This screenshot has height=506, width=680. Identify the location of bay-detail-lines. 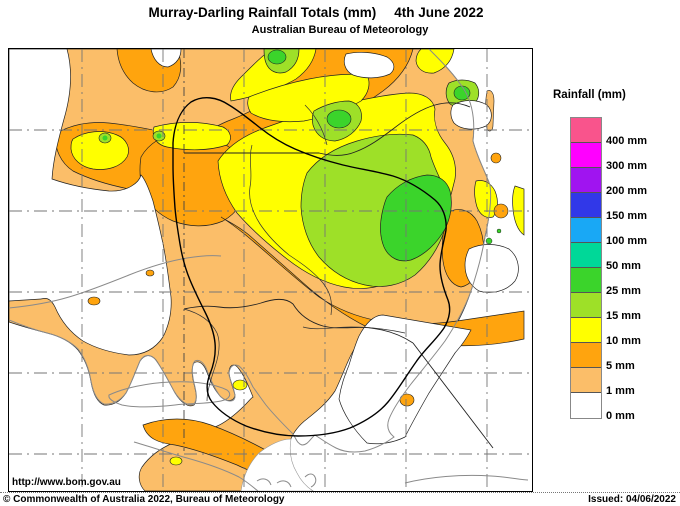
(286, 480).